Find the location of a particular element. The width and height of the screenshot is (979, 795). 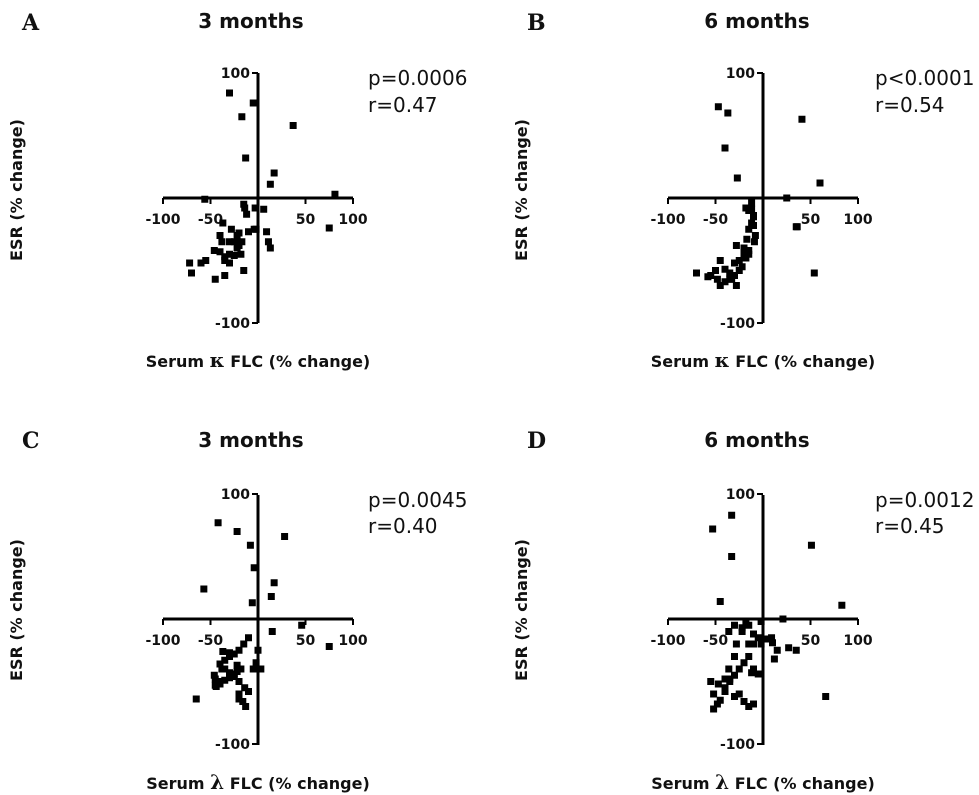

x-axis-label: Serum λ FLC (% change) is located at coordinates (258, 782).